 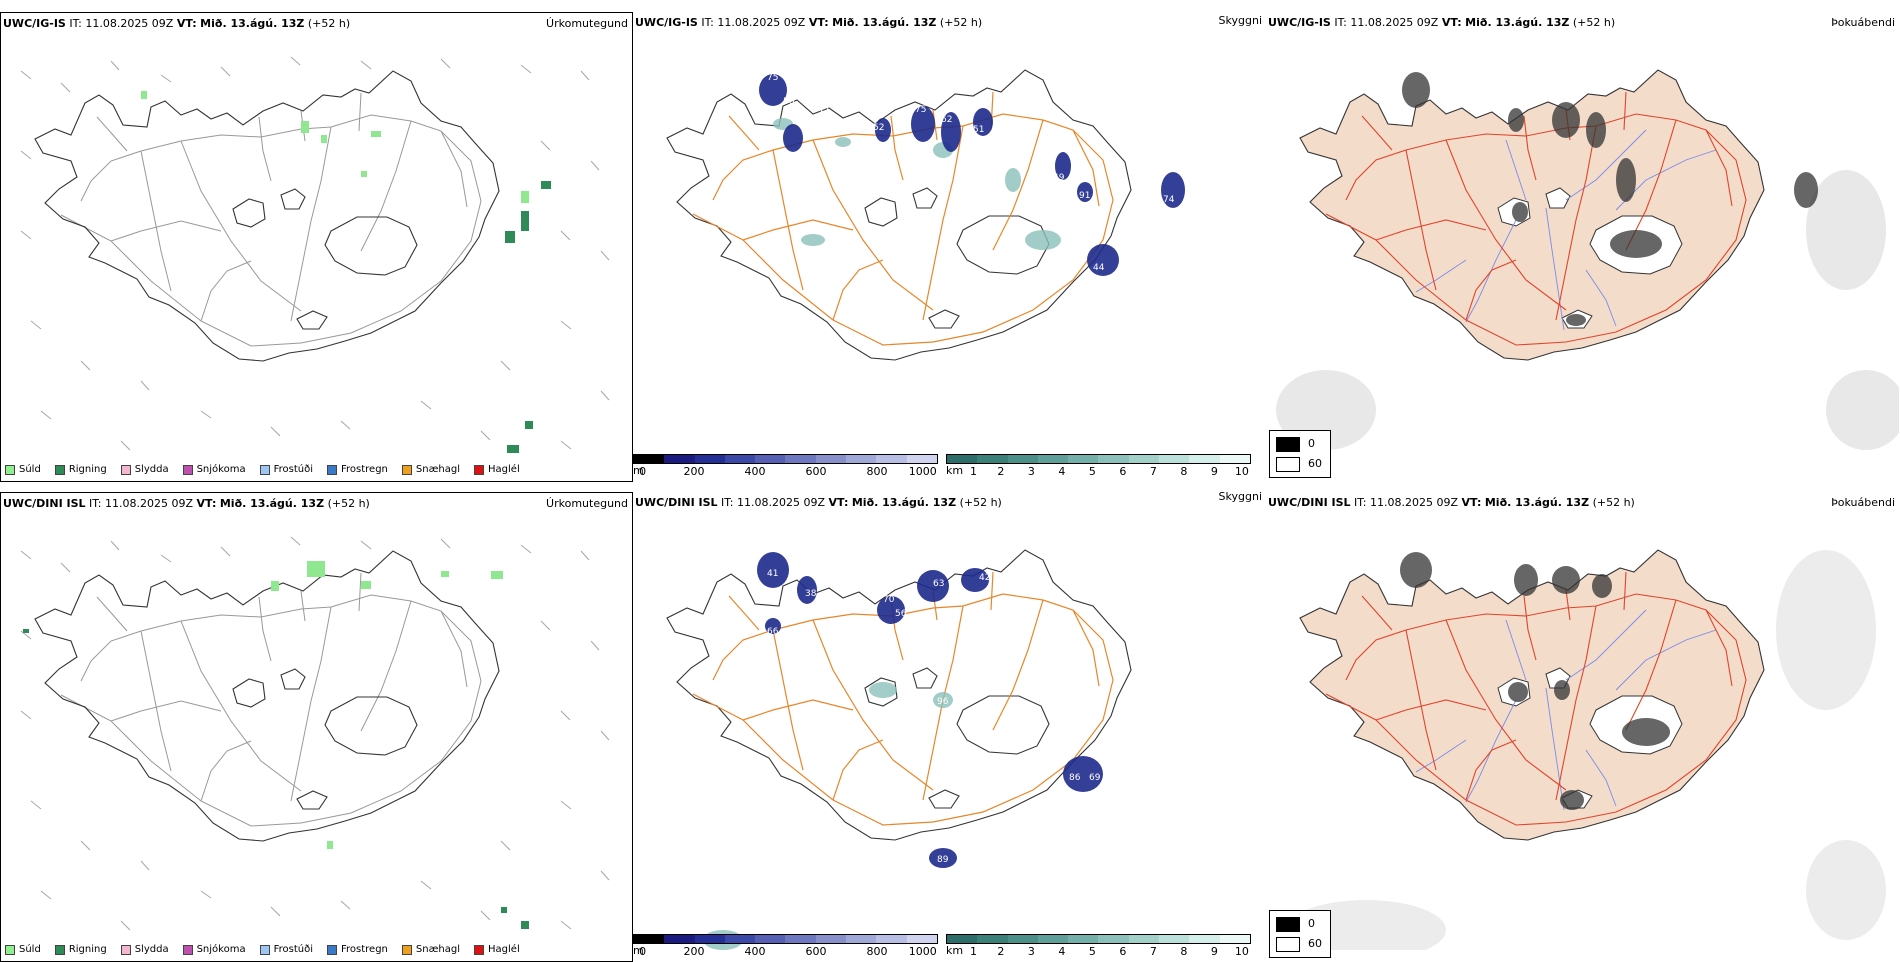 I want to click on svg-text: 41, so click(x=772, y=574).